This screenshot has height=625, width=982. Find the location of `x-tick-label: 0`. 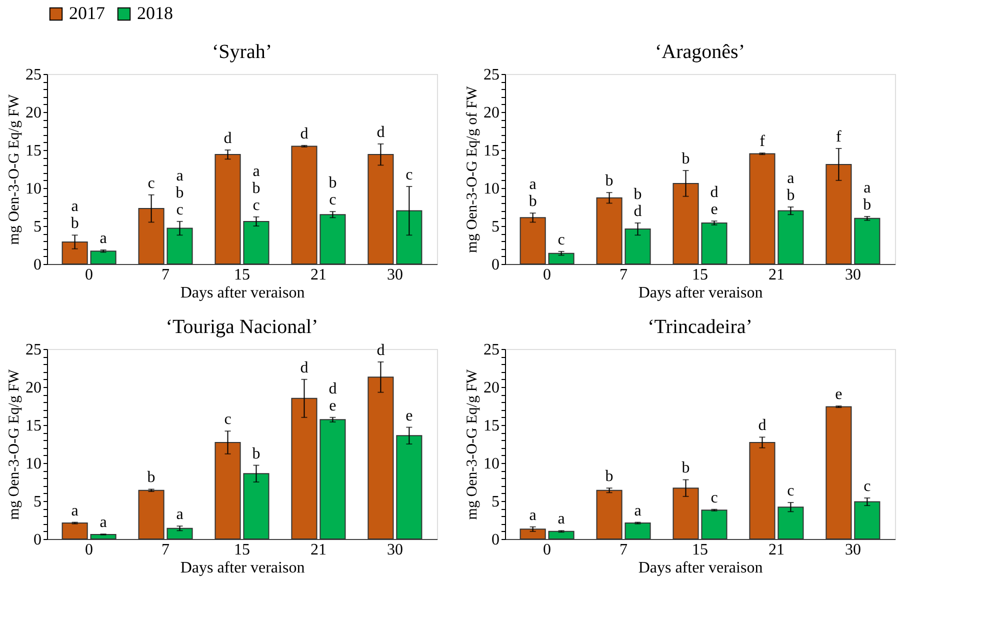

x-tick-label: 0 is located at coordinates (547, 275).